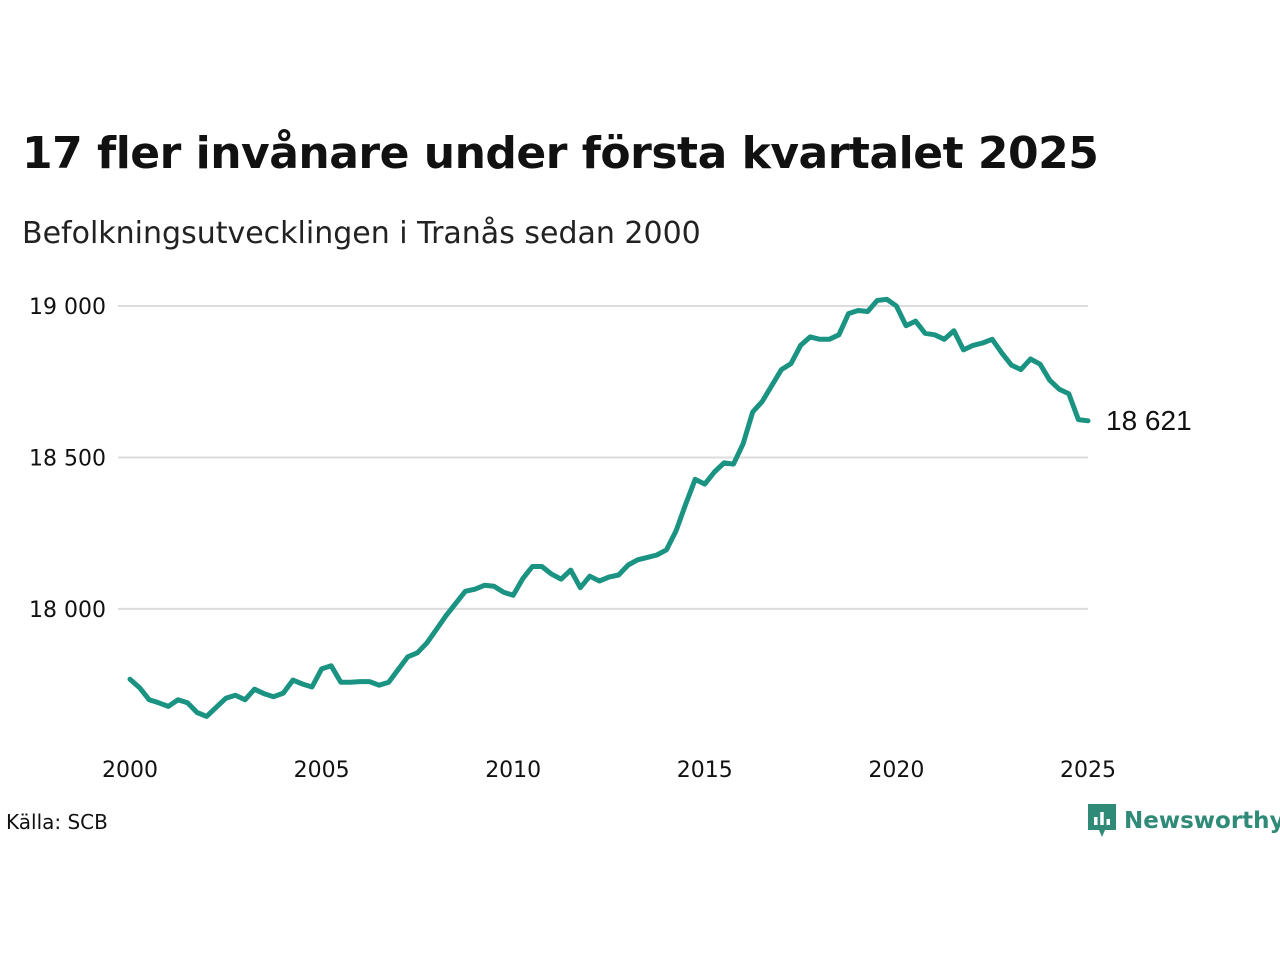  What do you see at coordinates (1149, 420) in the screenshot?
I see `end-value-label: 18 621` at bounding box center [1149, 420].